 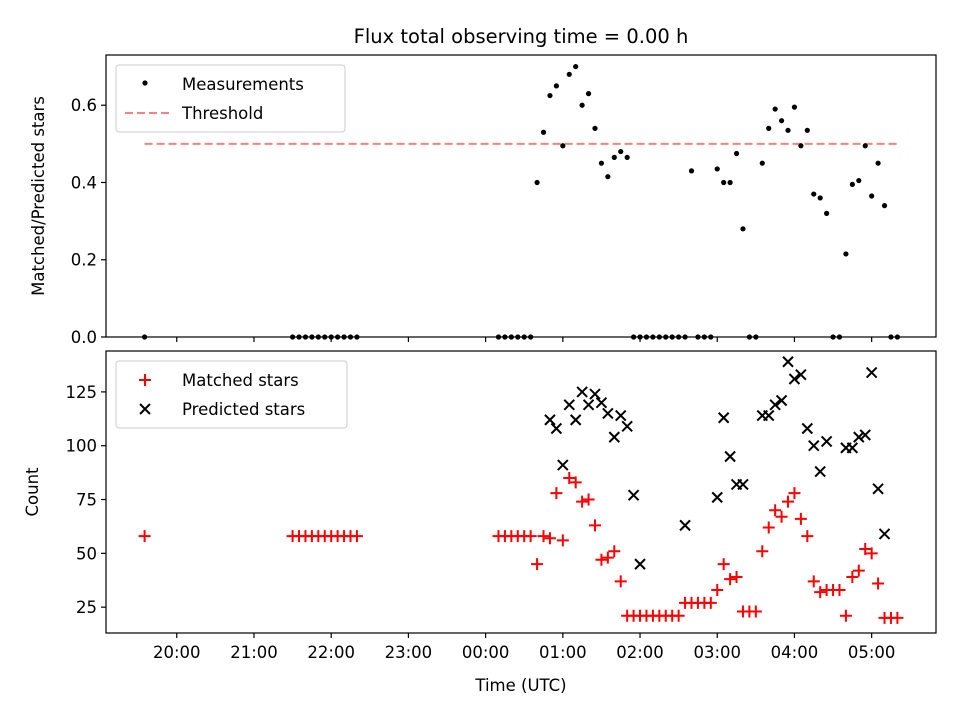 What do you see at coordinates (254, 652) in the screenshot?
I see `x-tick-label: 21:00` at bounding box center [254, 652].